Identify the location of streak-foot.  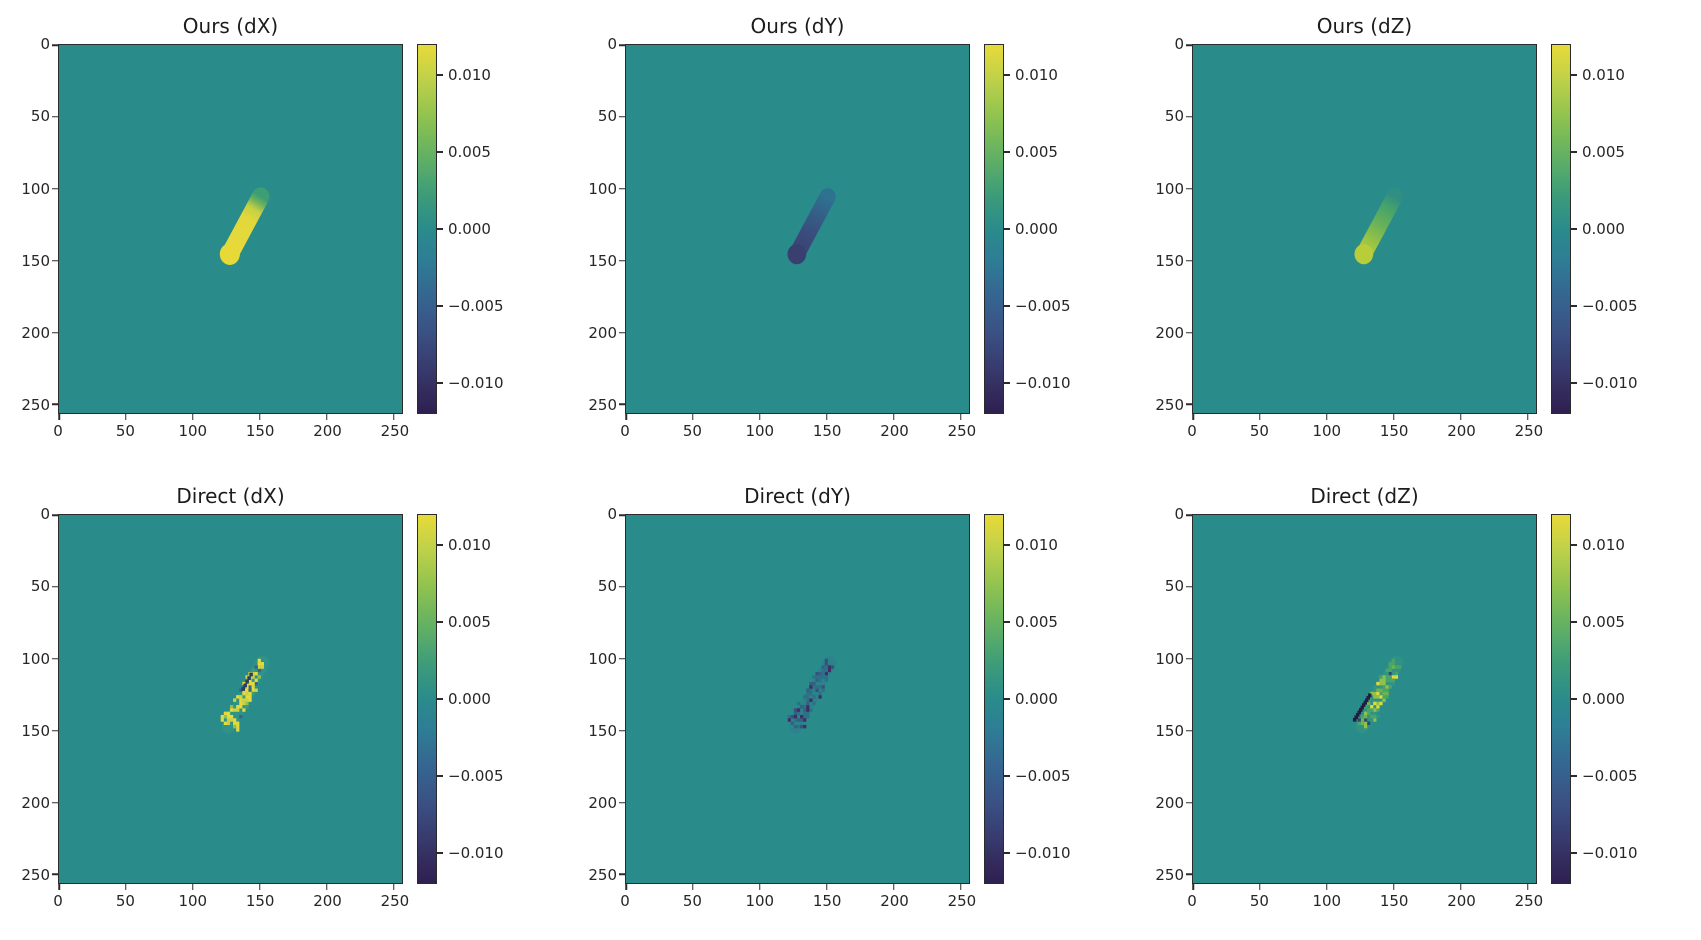
(797, 254).